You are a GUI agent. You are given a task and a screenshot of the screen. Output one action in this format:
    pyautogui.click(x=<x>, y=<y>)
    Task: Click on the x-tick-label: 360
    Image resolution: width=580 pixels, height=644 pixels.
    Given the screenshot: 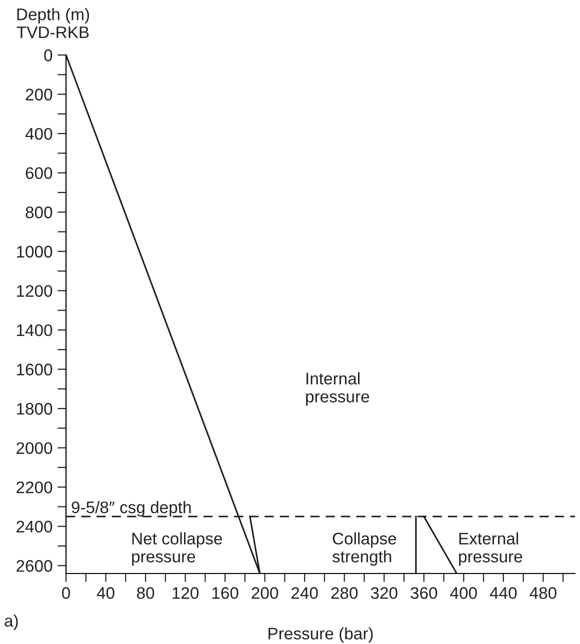 What is the action you would take?
    pyautogui.click(x=424, y=593)
    